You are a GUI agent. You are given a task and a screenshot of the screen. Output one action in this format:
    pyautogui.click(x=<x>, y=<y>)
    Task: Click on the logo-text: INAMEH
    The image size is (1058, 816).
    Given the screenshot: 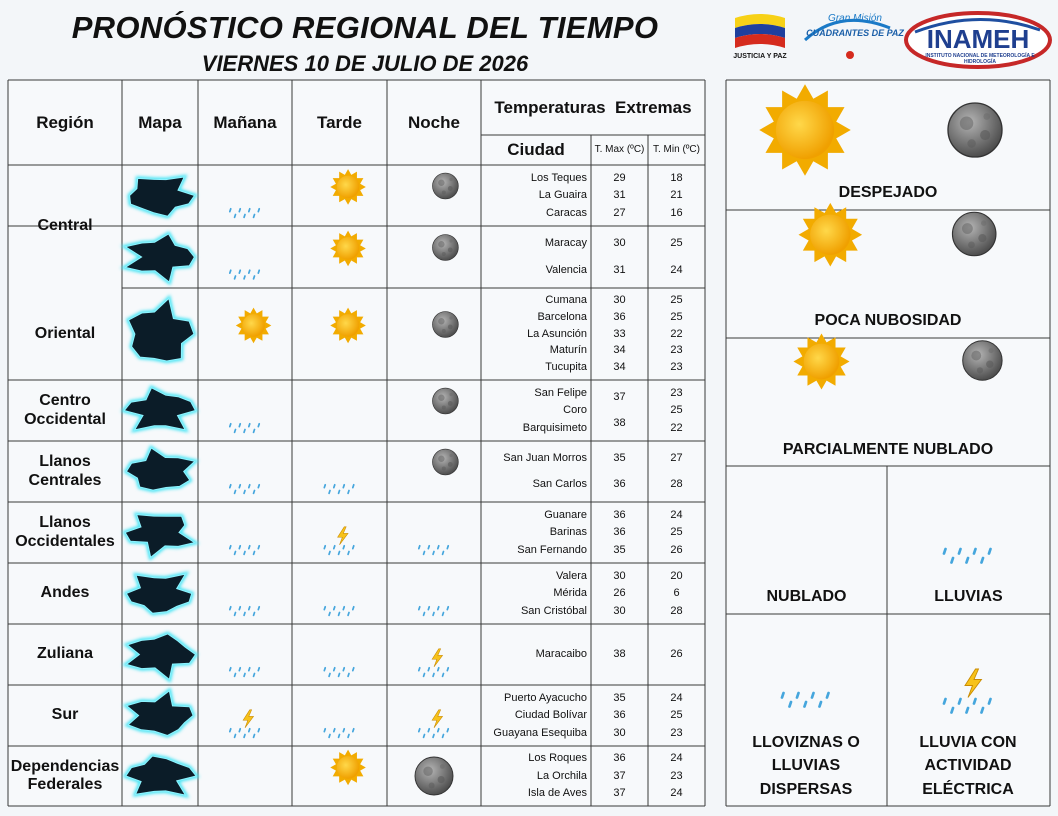 What is the action you would take?
    pyautogui.click(x=978, y=39)
    